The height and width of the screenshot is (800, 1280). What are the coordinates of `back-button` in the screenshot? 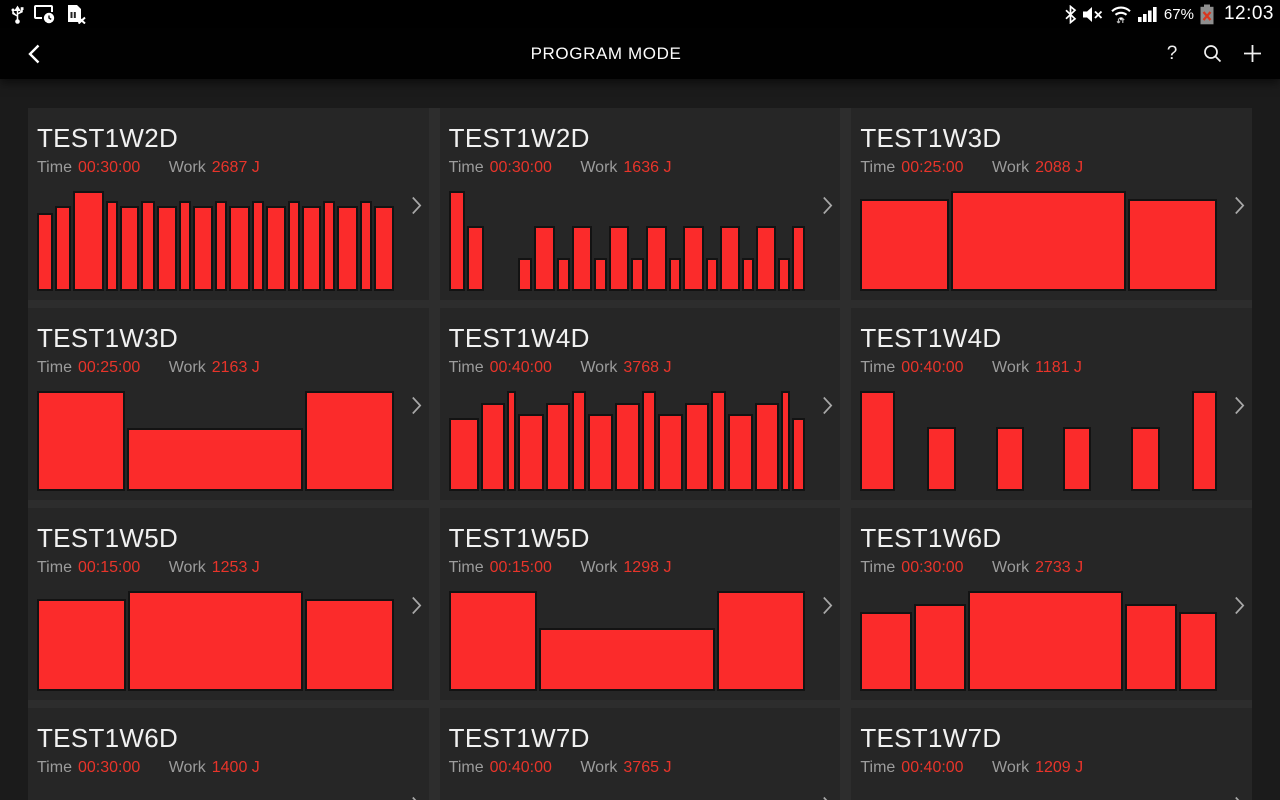 It's located at (34, 54).